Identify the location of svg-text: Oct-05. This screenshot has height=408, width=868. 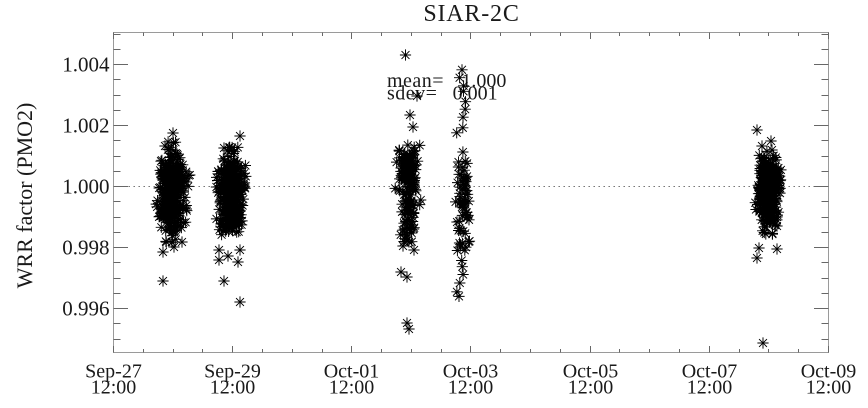
(591, 372).